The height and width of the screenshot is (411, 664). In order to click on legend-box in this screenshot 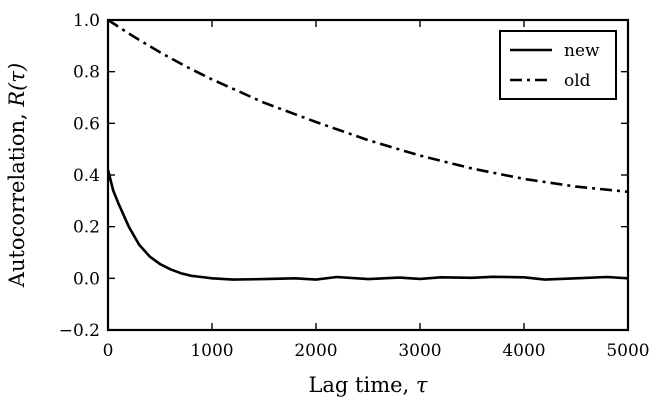, I will do `click(558, 65)`.